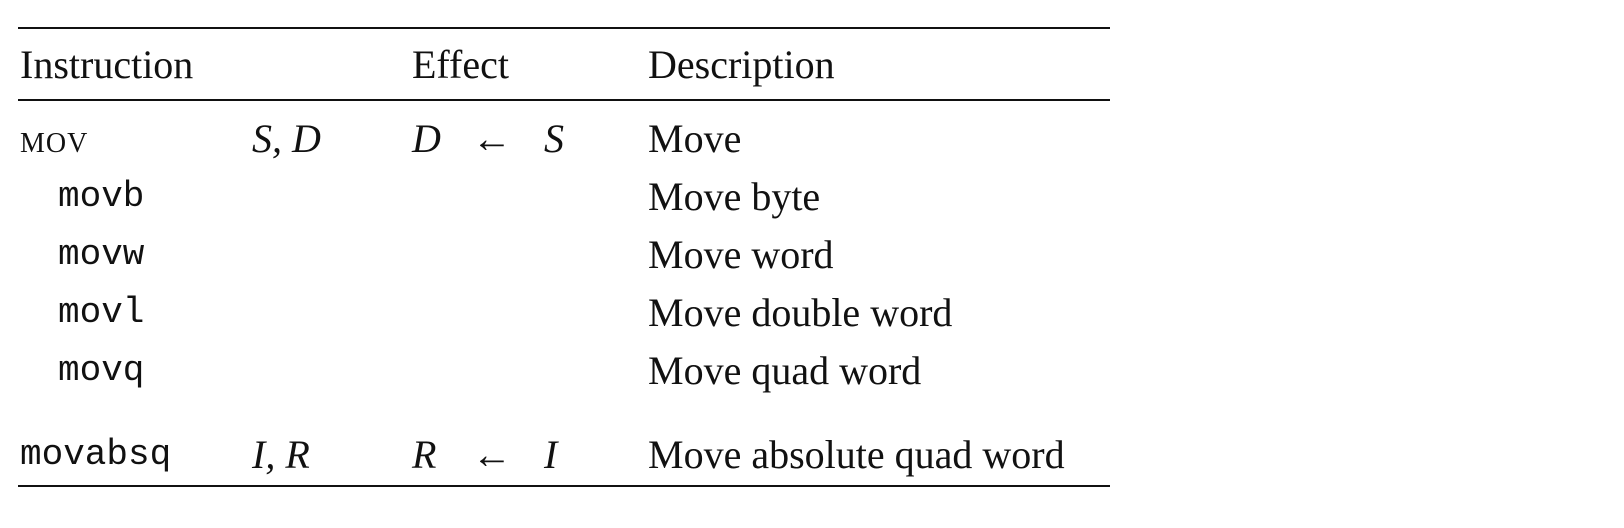  What do you see at coordinates (101, 312) in the screenshot?
I see `instruction-movl: movl` at bounding box center [101, 312].